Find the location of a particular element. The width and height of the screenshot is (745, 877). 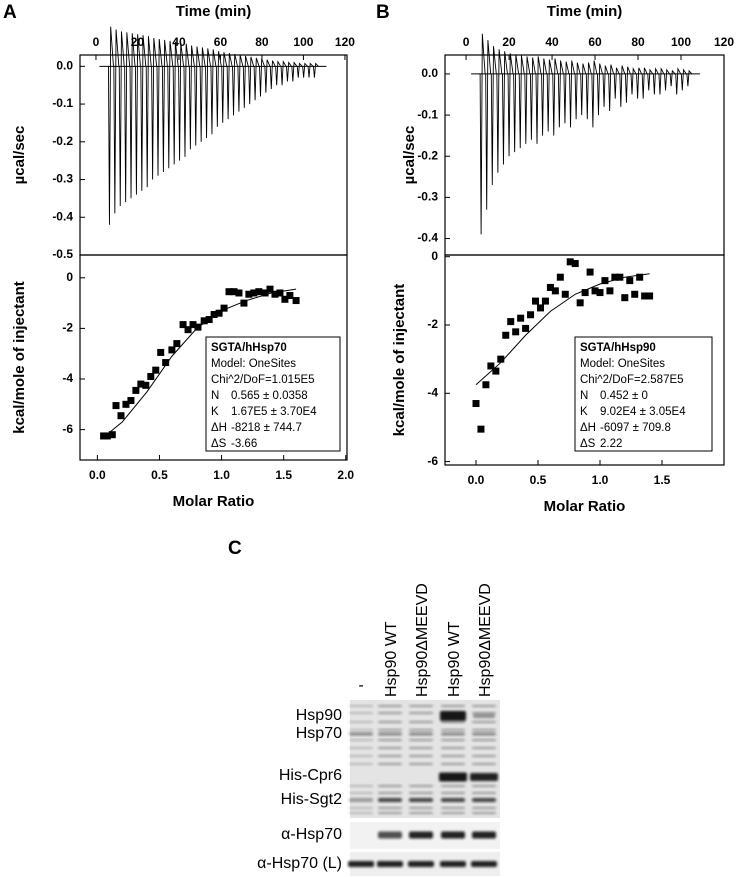

lane-label: - is located at coordinates (360, 685).